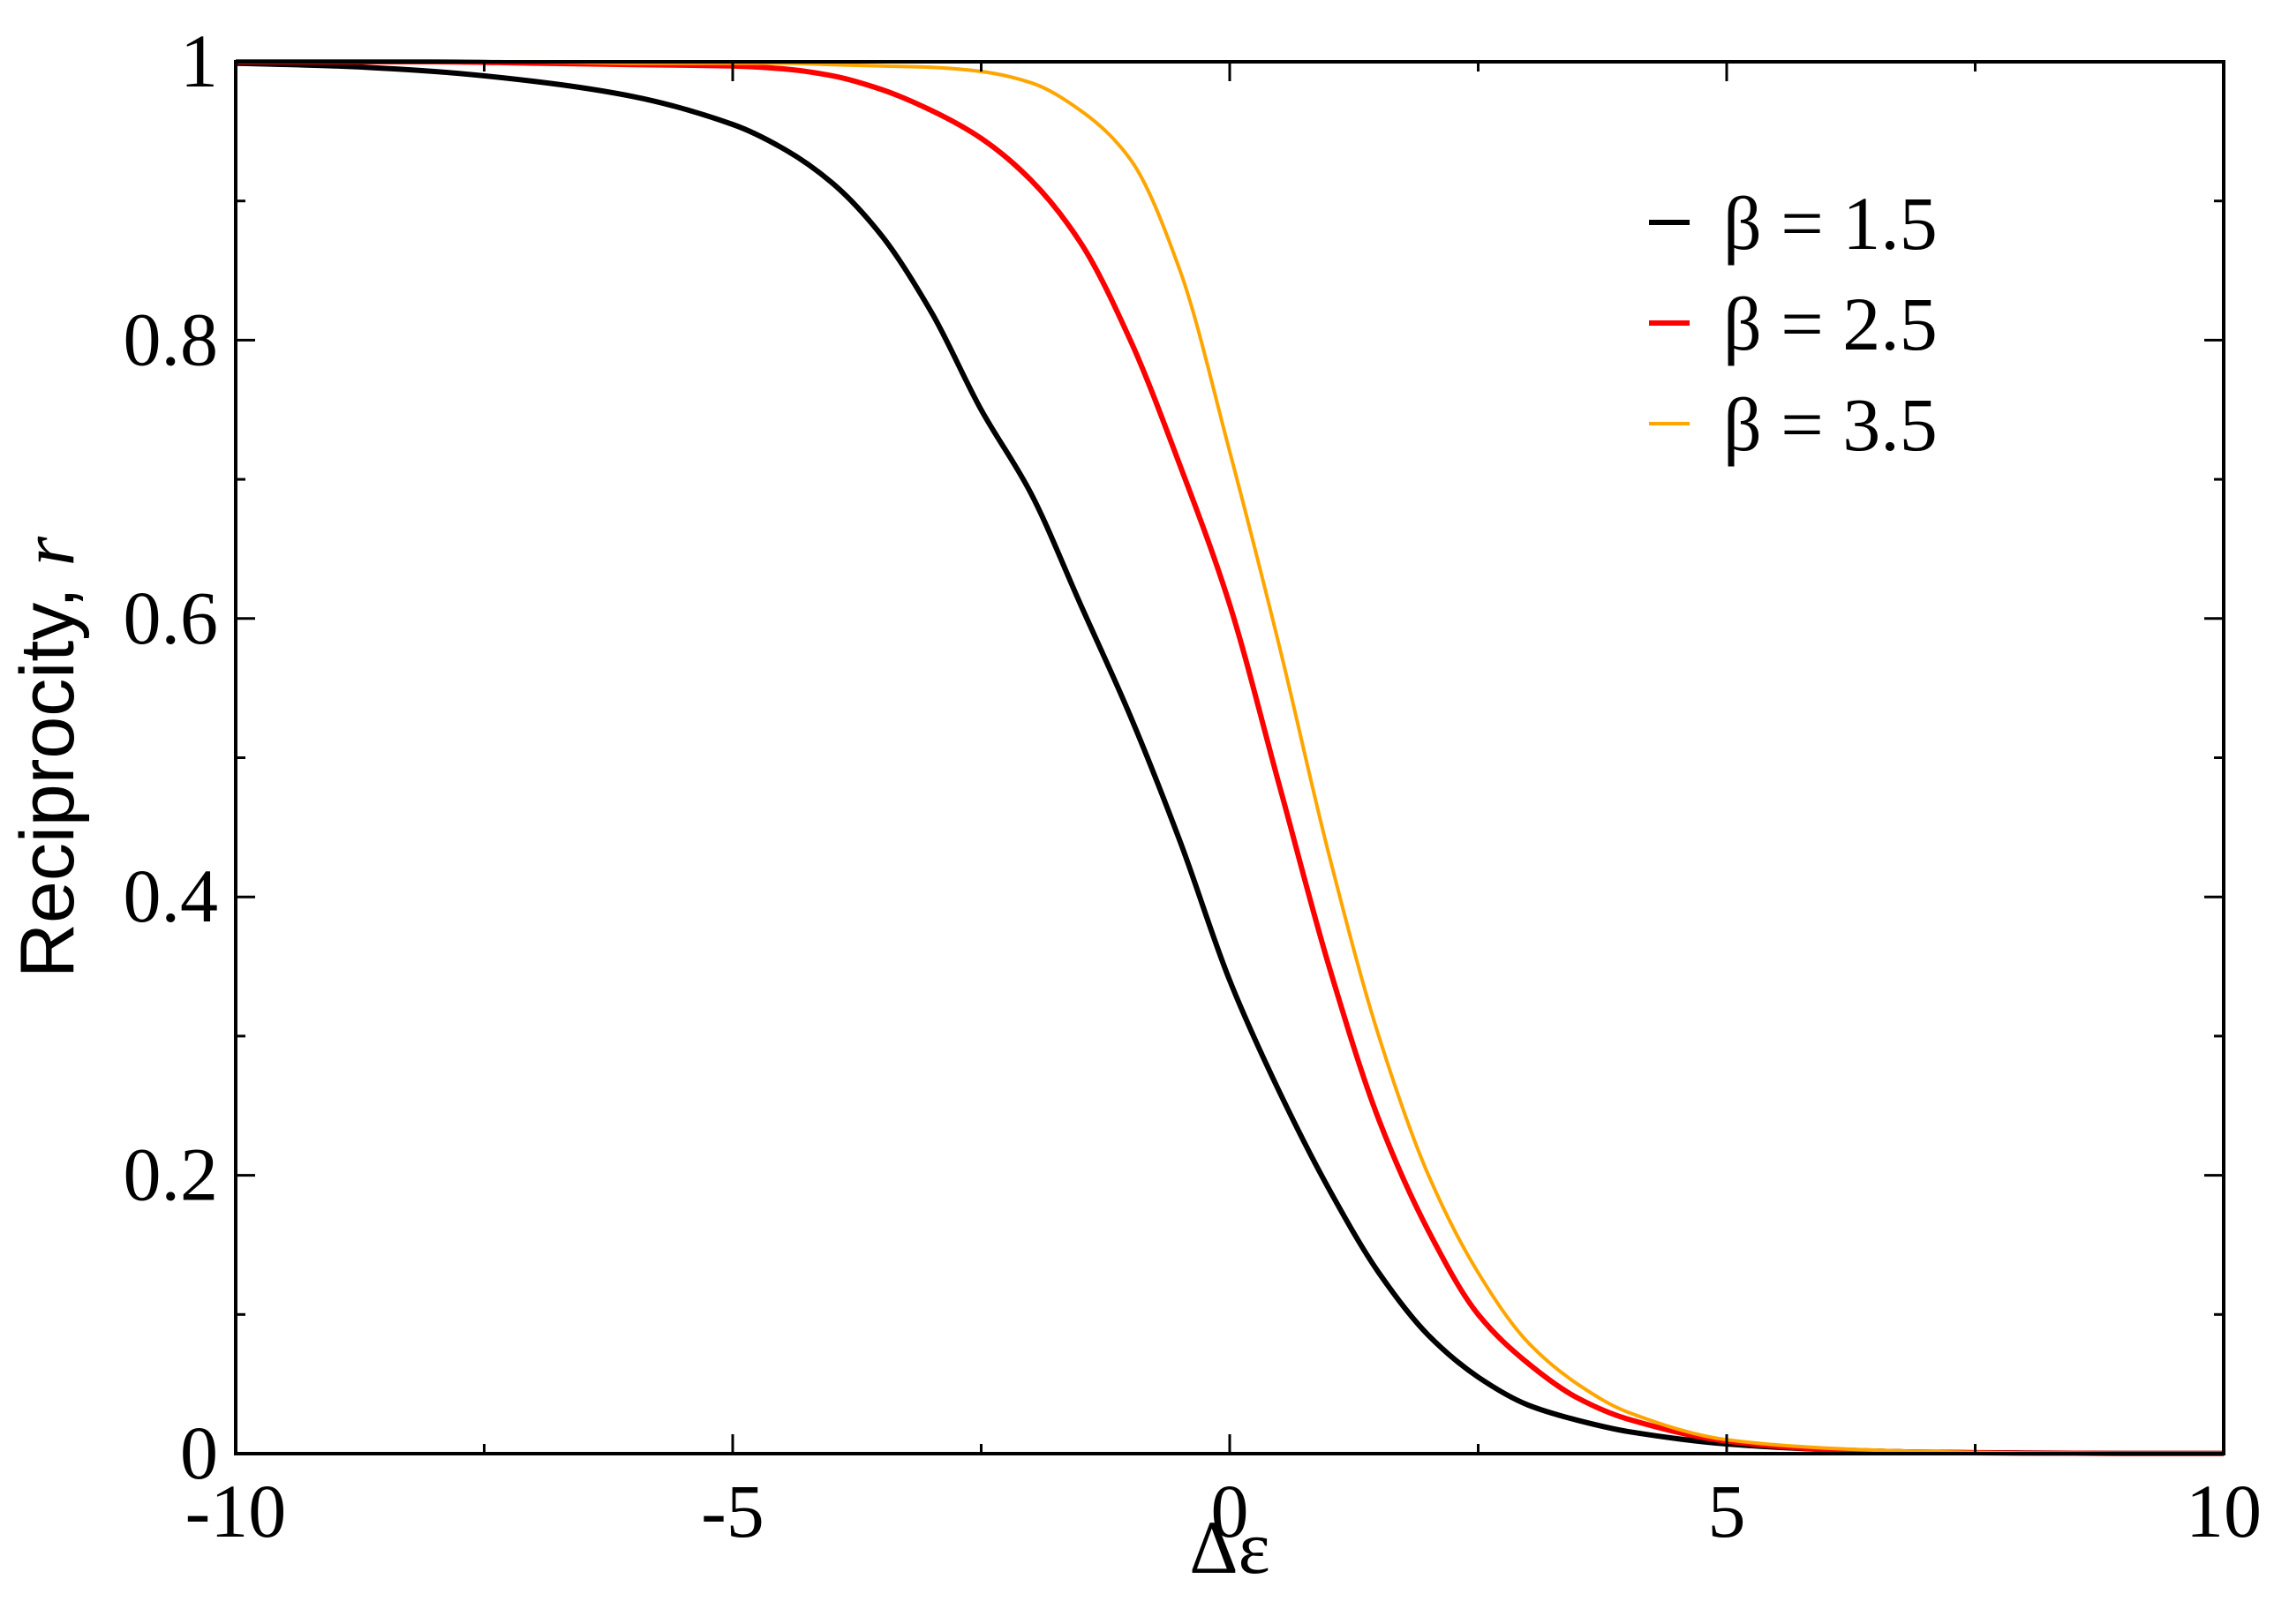 The width and height of the screenshot is (2274, 1624). Describe the element at coordinates (199, 1452) in the screenshot. I see `y-tick-label: 0` at that location.